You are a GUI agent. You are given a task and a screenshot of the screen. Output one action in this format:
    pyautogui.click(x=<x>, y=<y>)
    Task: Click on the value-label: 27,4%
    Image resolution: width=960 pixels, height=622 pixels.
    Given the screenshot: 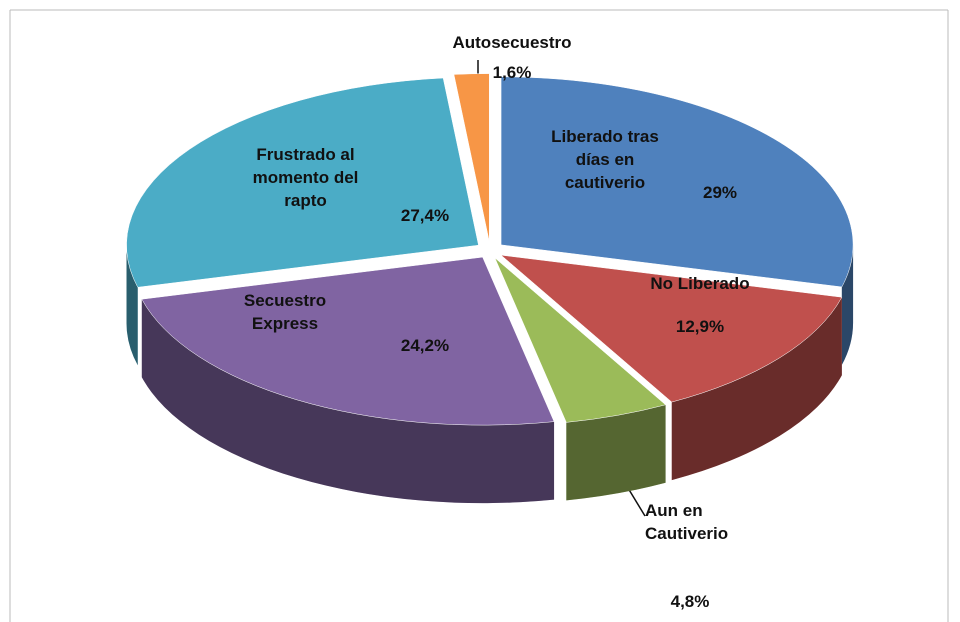 What is the action you would take?
    pyautogui.click(x=425, y=215)
    